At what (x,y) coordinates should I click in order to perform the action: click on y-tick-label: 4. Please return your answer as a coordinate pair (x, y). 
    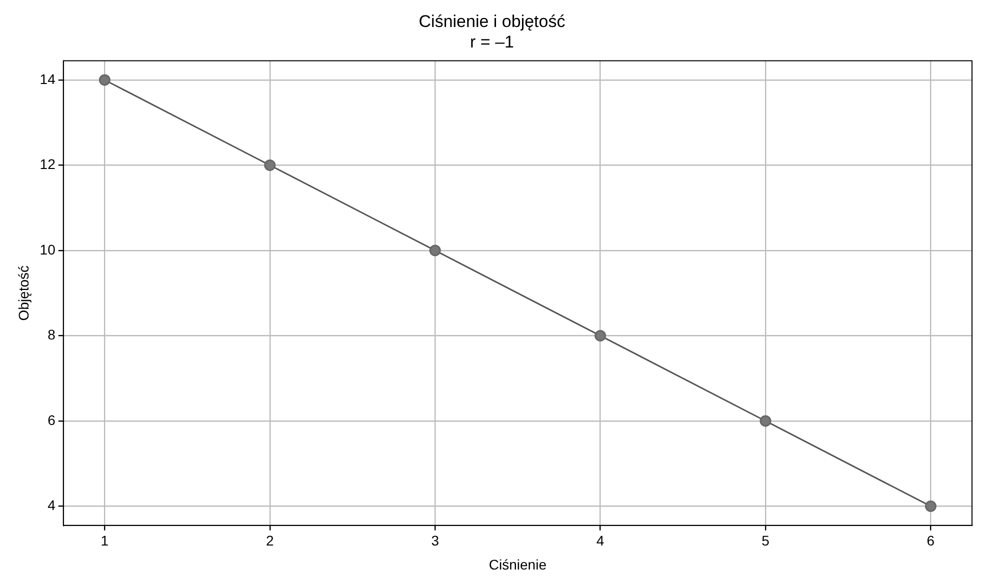
    Looking at the image, I should click on (52, 505).